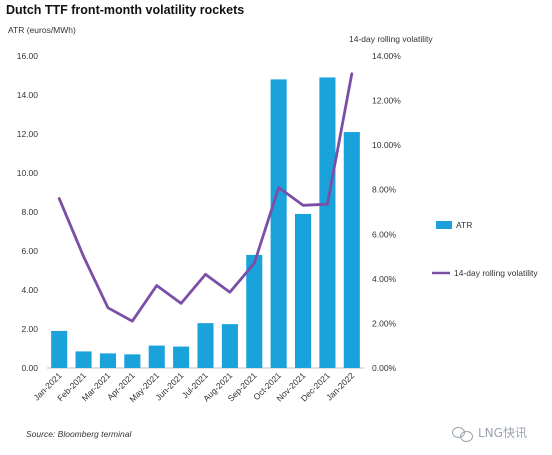  I want to click on y-left-tick-label: 14.00, so click(28, 95).